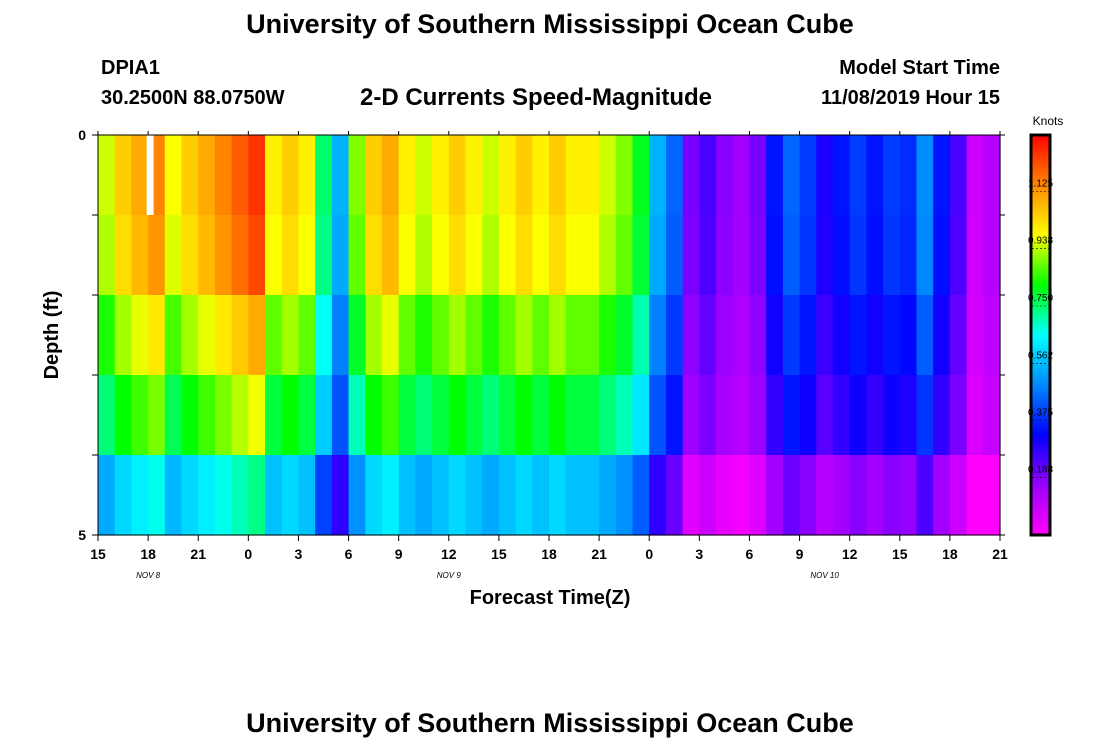 Image resolution: width=1100 pixels, height=750 pixels. I want to click on x-tick-label: 9, so click(800, 554).